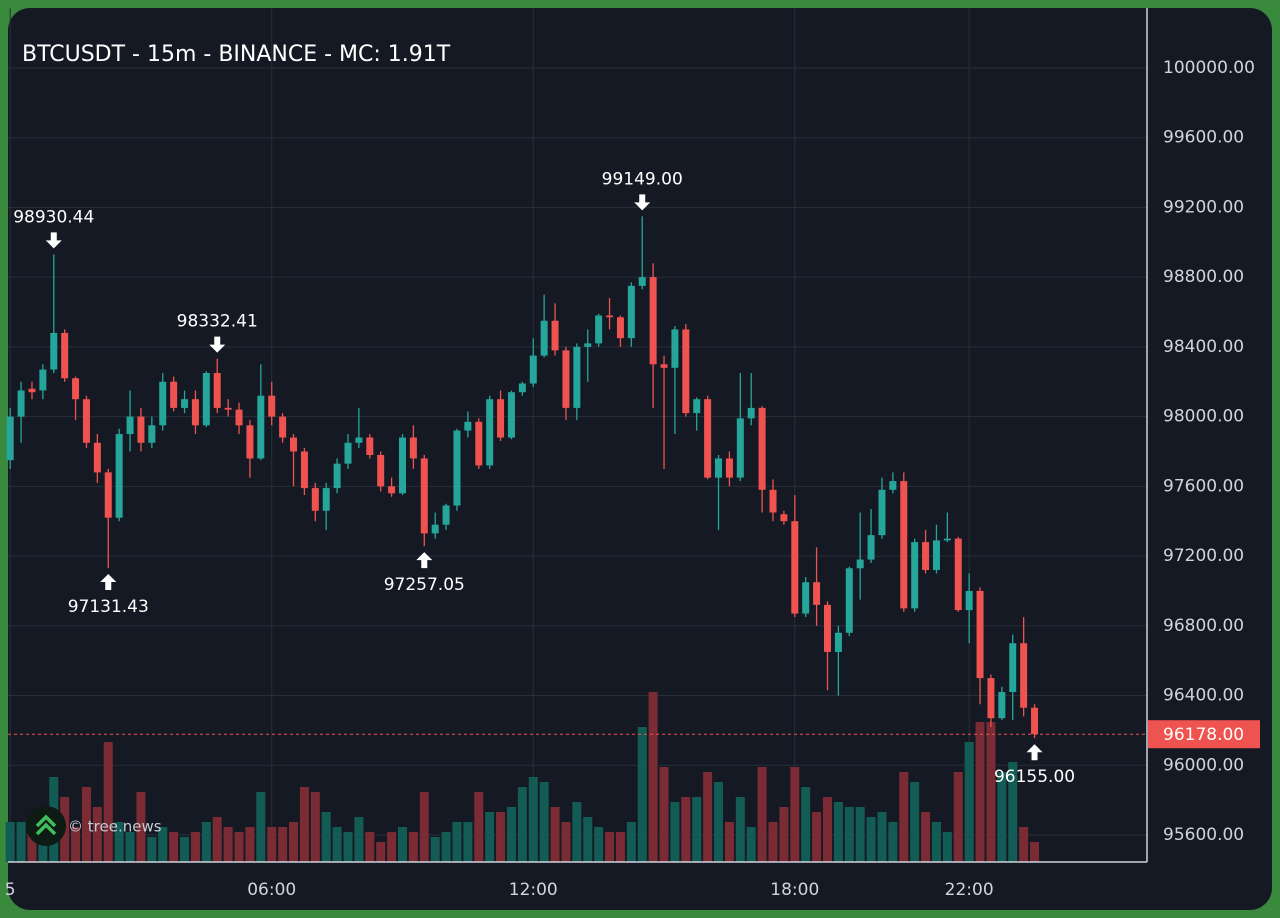 This screenshot has height=918, width=1280. What do you see at coordinates (1203, 417) in the screenshot?
I see `y-tick-label: 98000.00` at bounding box center [1203, 417].